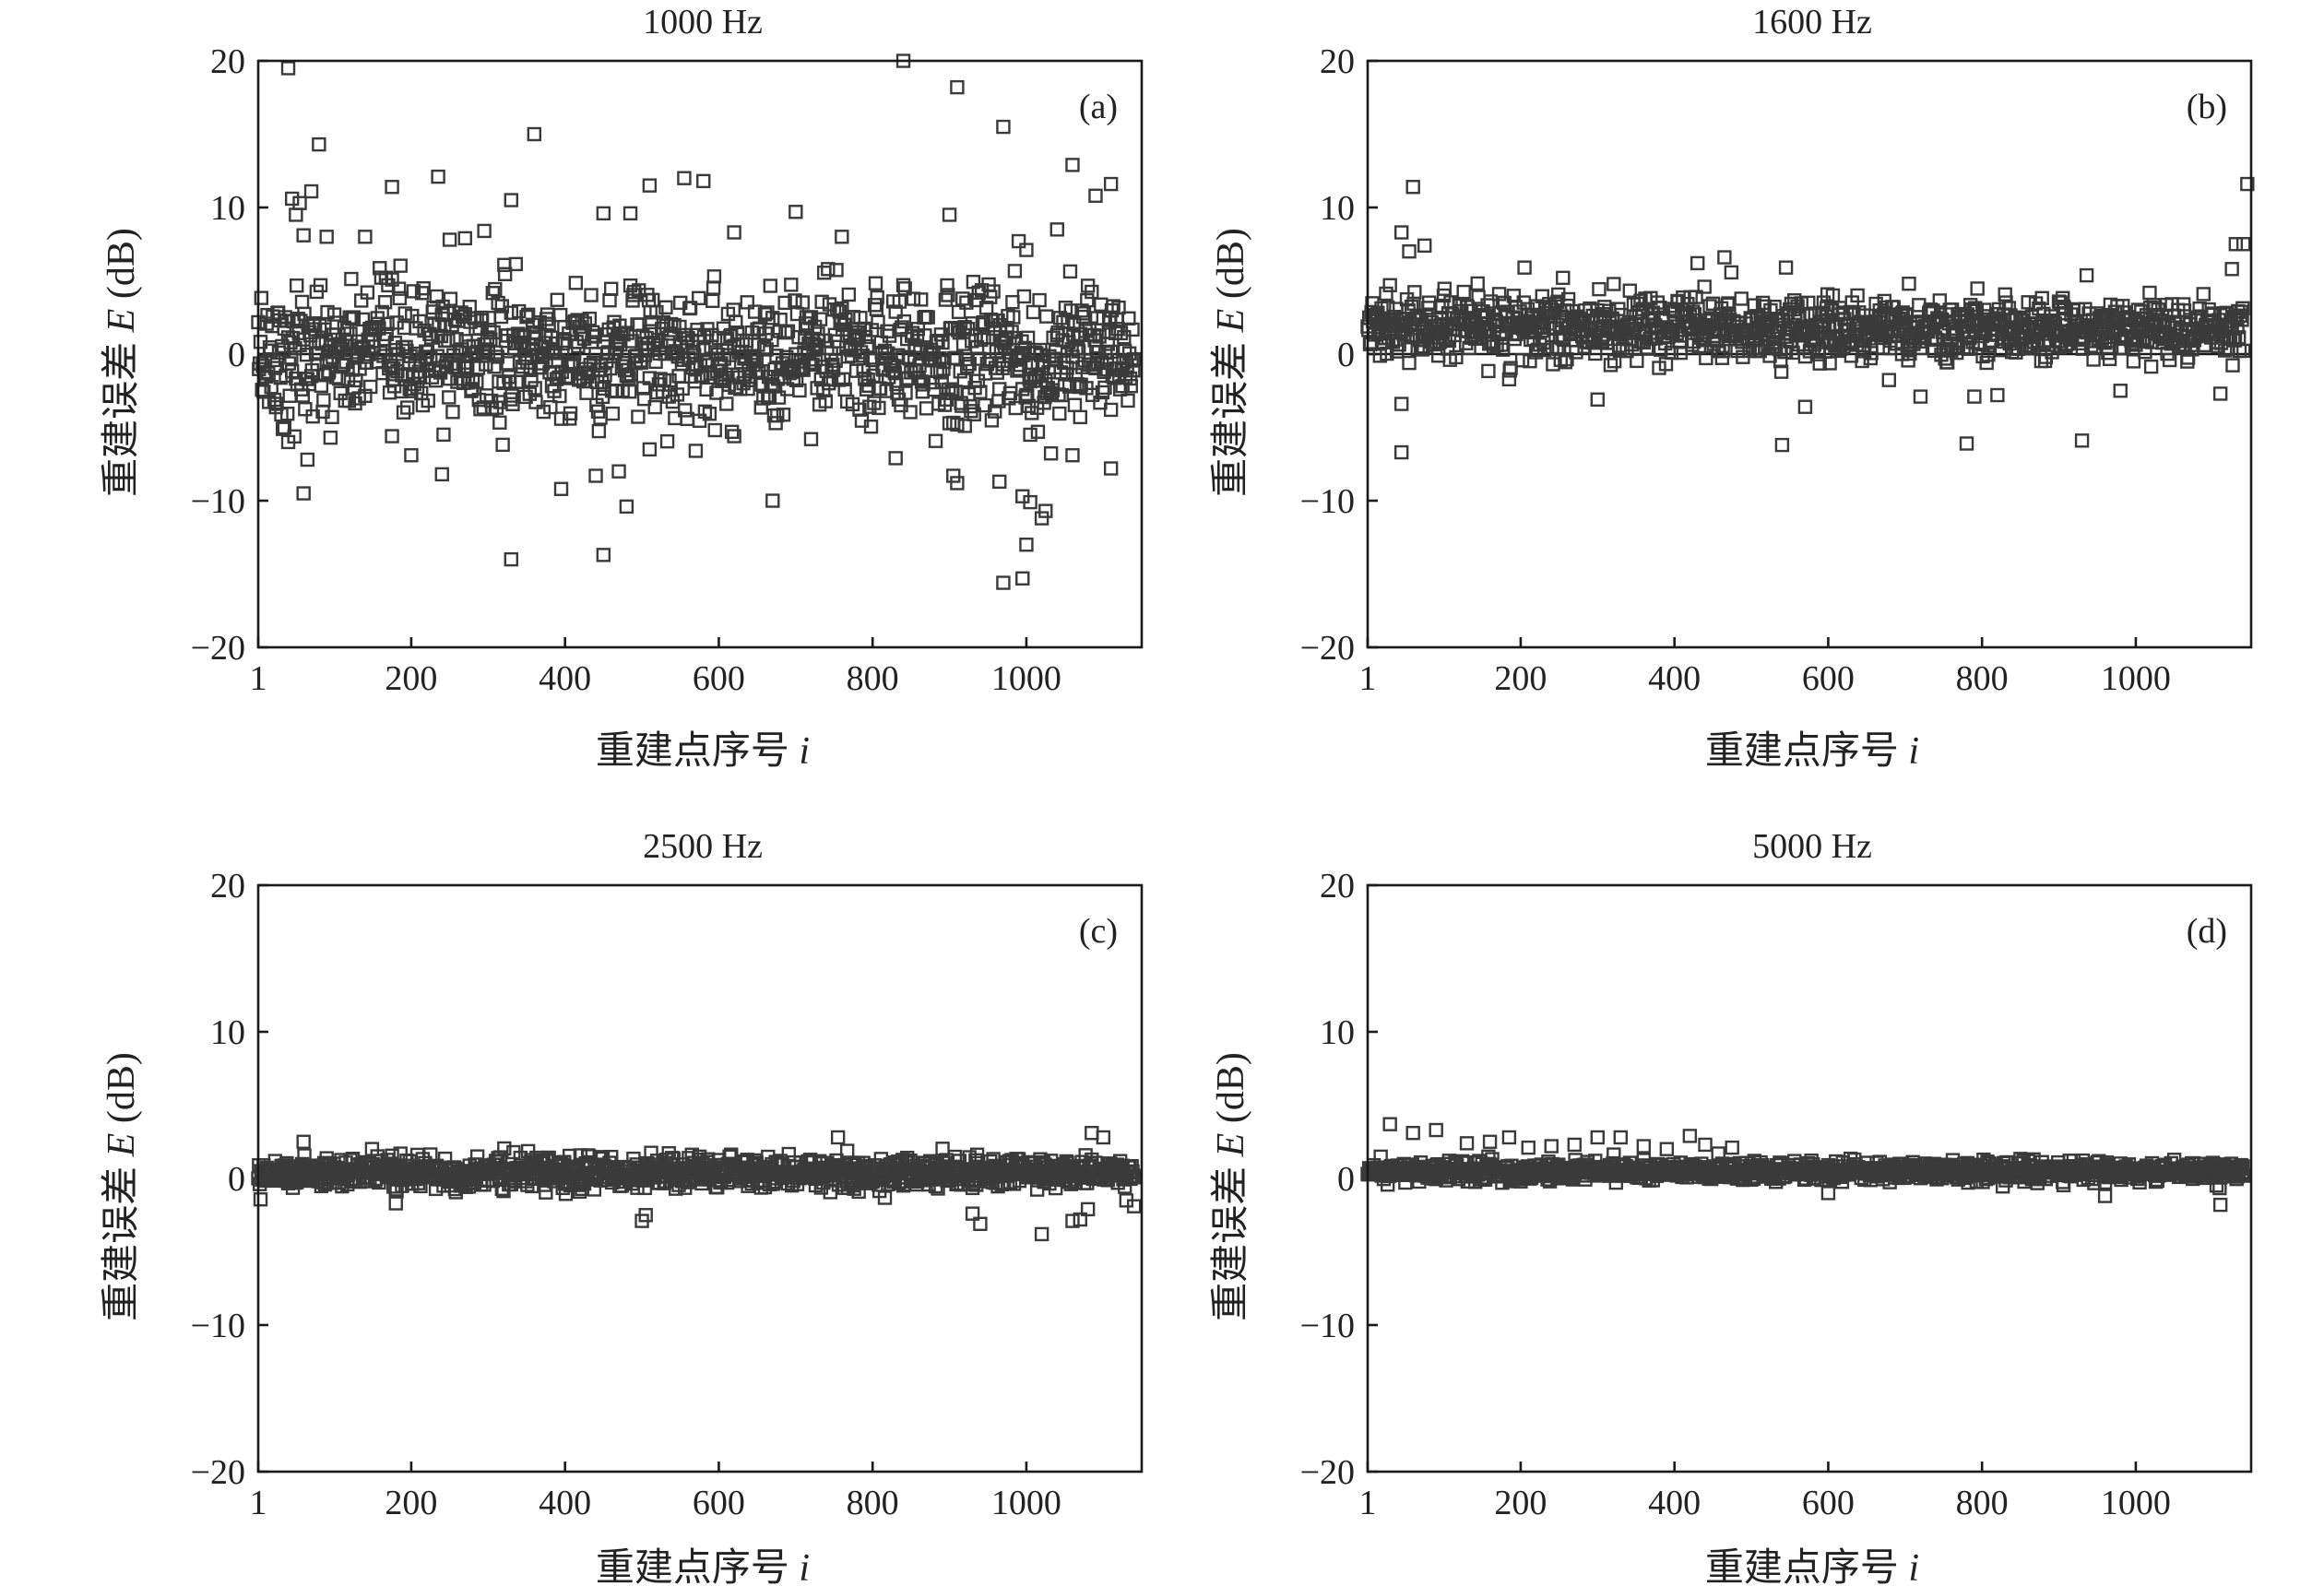 The height and width of the screenshot is (1586, 2324). I want to click on y-tick-label: −20, so click(1327, 648).